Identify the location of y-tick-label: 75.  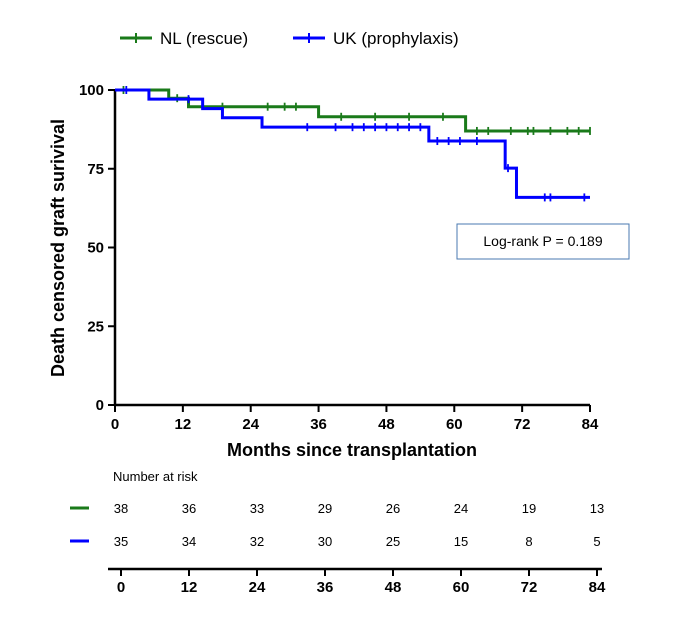
(95, 169).